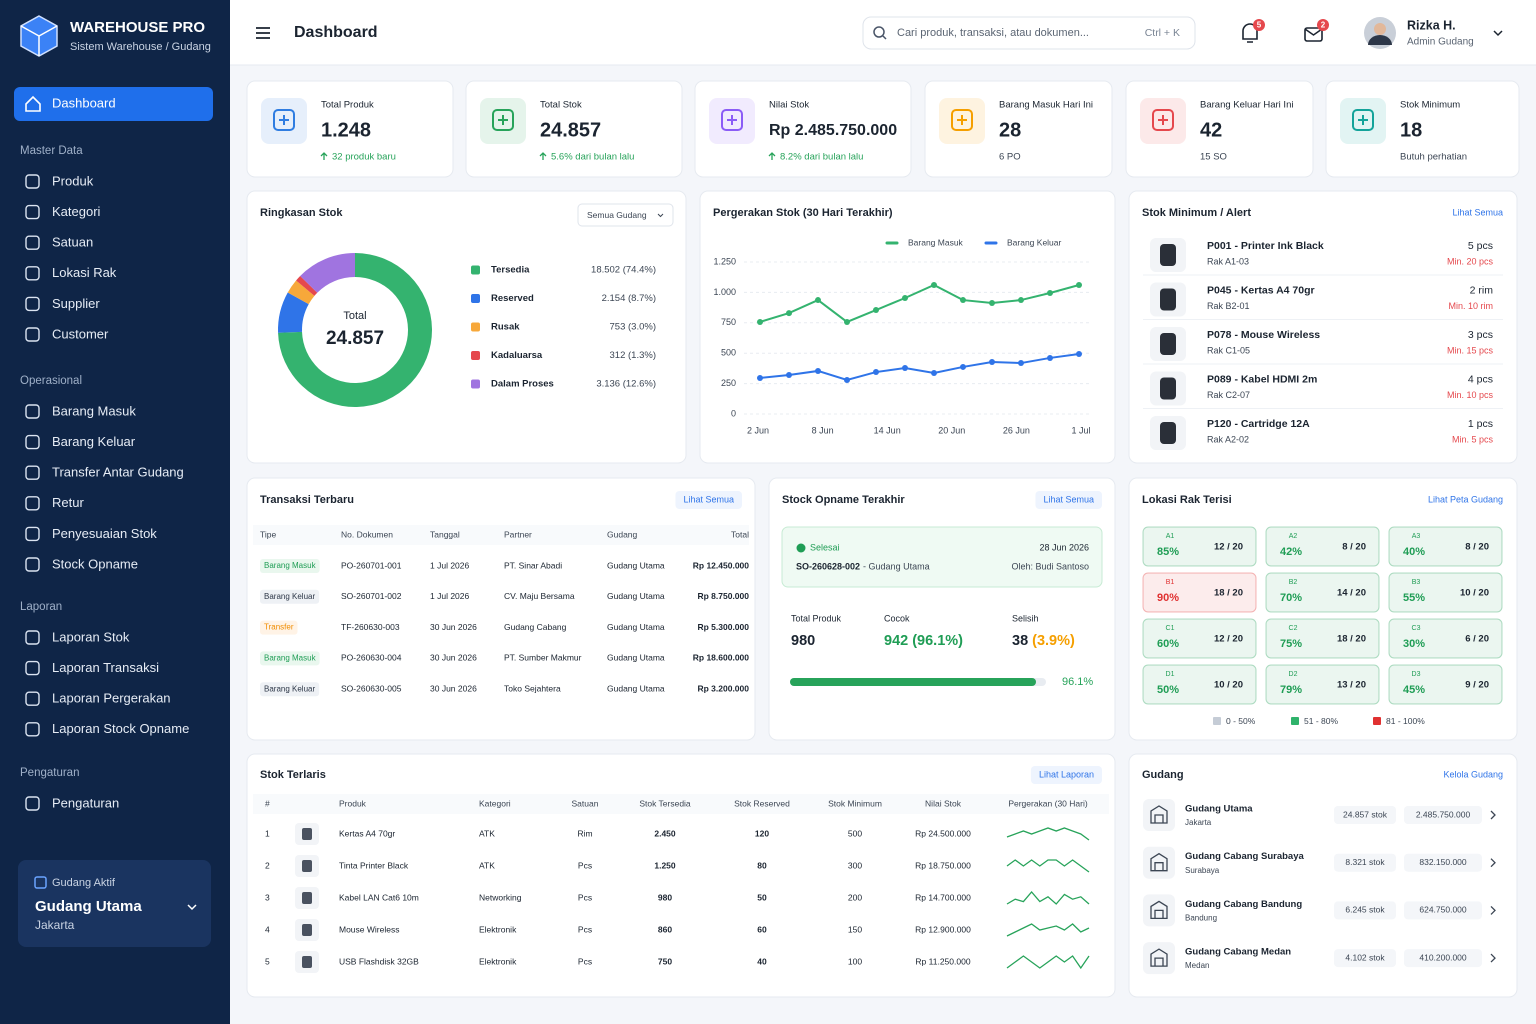 This screenshot has height=1024, width=1536. I want to click on nav-item: Transfer Antar Gudang, so click(118, 472).